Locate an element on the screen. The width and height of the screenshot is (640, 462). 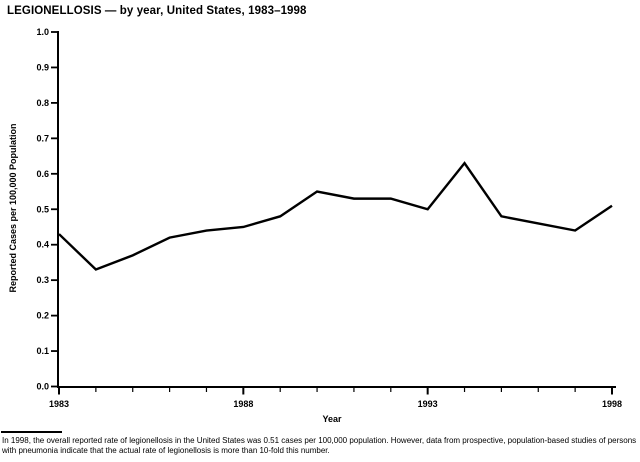
x-tick-label: 1983 is located at coordinates (59, 404).